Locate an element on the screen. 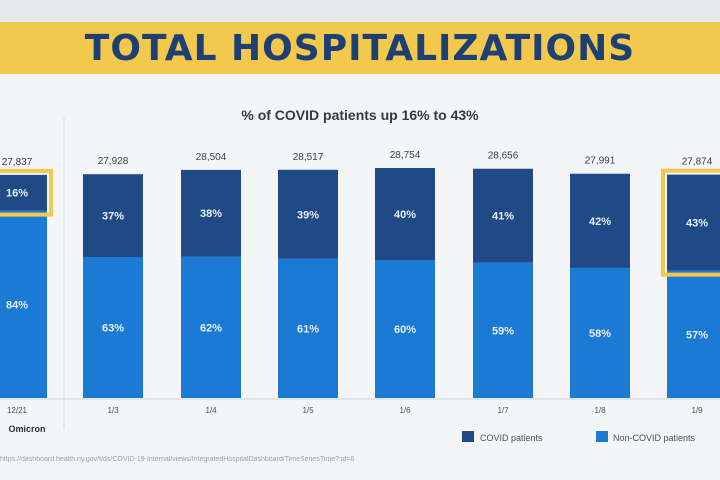 Image resolution: width=720 pixels, height=480 pixels. data-label-non-covid: 60% is located at coordinates (405, 330).